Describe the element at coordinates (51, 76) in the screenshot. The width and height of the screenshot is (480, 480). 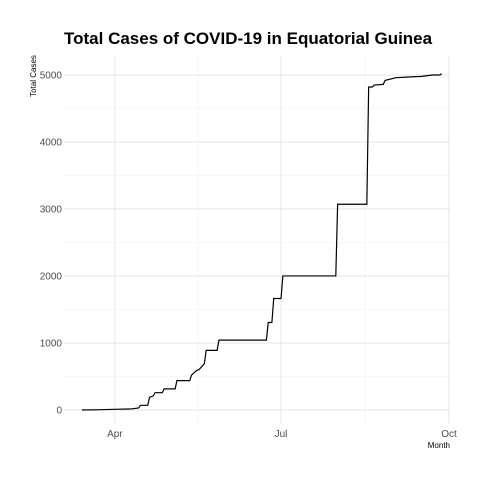
I see `y-tick-label: 5000` at that location.